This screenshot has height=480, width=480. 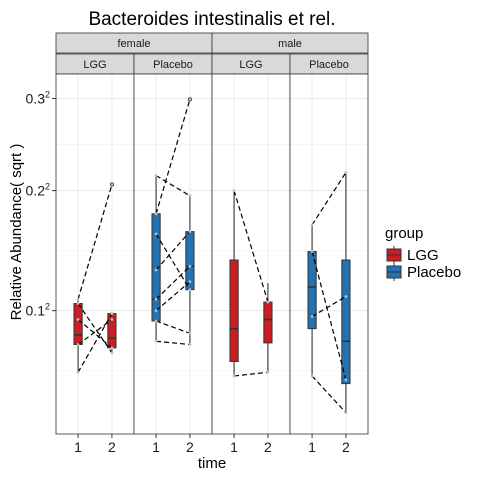 I want to click on panel-female-placebo: Placebo, so click(x=173, y=244).